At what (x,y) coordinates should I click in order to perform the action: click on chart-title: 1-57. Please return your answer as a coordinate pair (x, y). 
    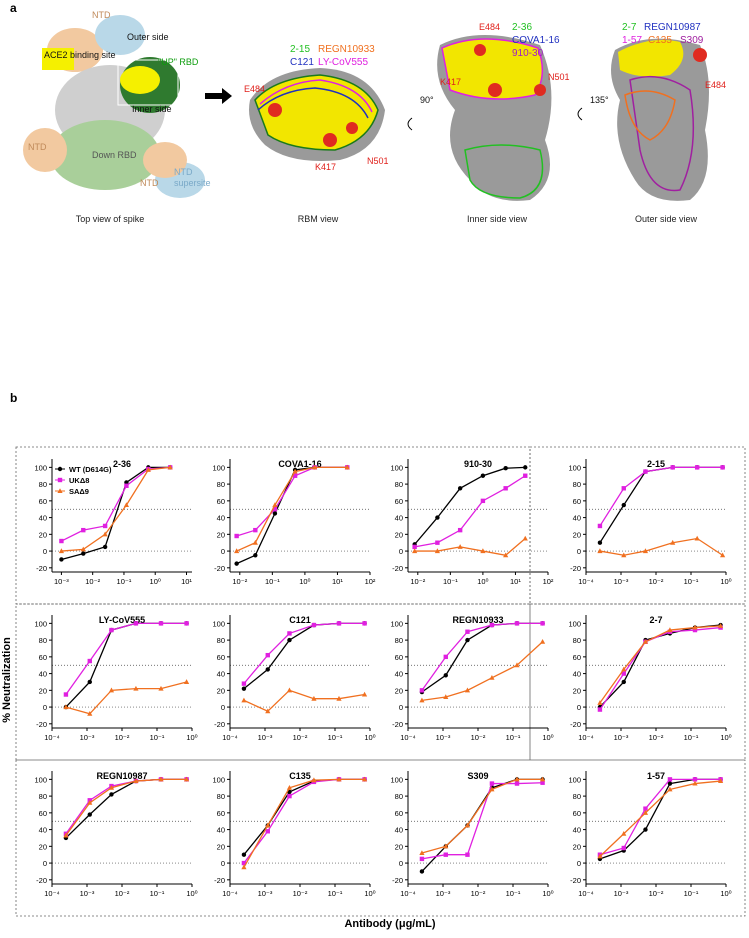
    Looking at the image, I should click on (656, 776).